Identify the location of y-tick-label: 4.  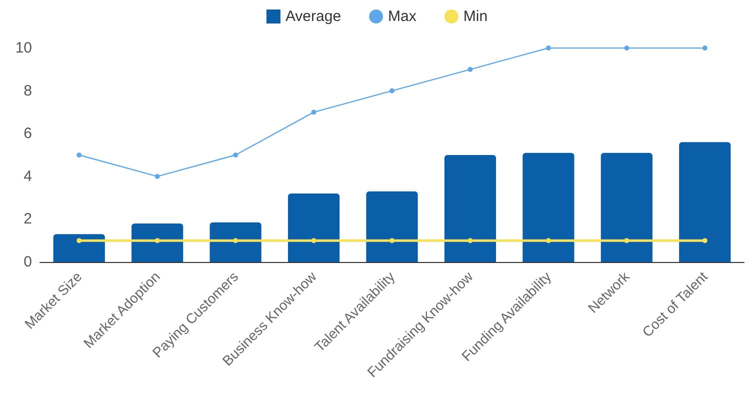
(28, 176).